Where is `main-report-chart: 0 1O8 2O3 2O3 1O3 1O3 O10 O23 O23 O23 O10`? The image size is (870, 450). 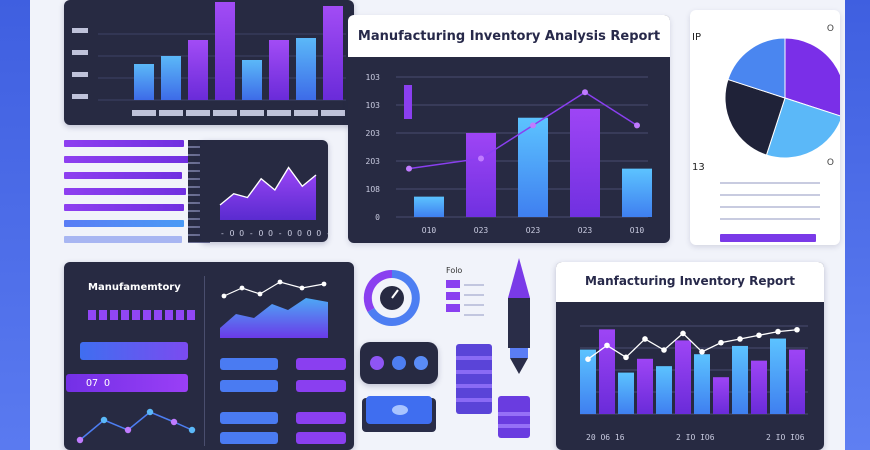 main-report-chart: 0 1O8 2O3 2O3 1O3 1O3 O10 O23 O23 O23 O10 is located at coordinates (509, 154).